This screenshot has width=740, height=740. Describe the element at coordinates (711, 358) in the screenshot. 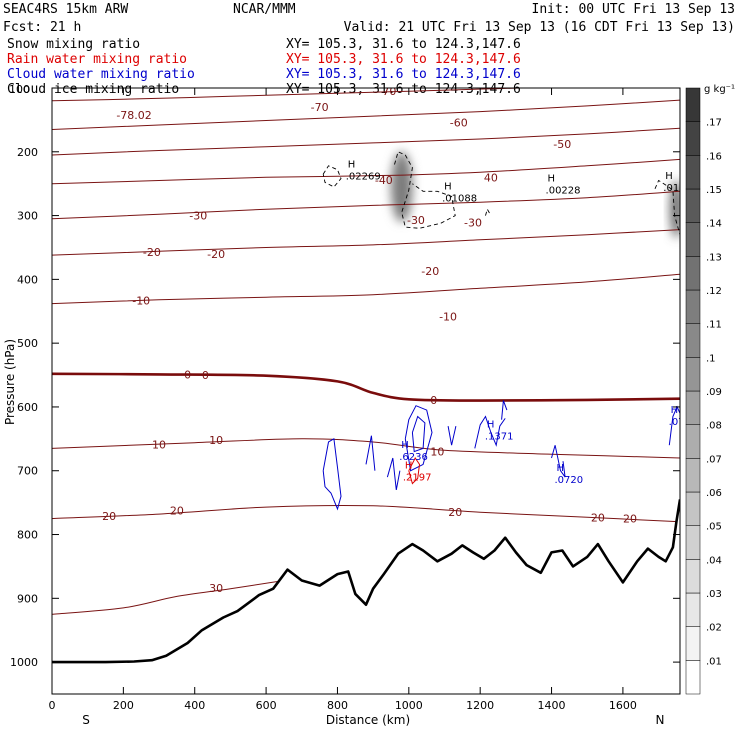

I see `colorbar-label-9: .1` at that location.